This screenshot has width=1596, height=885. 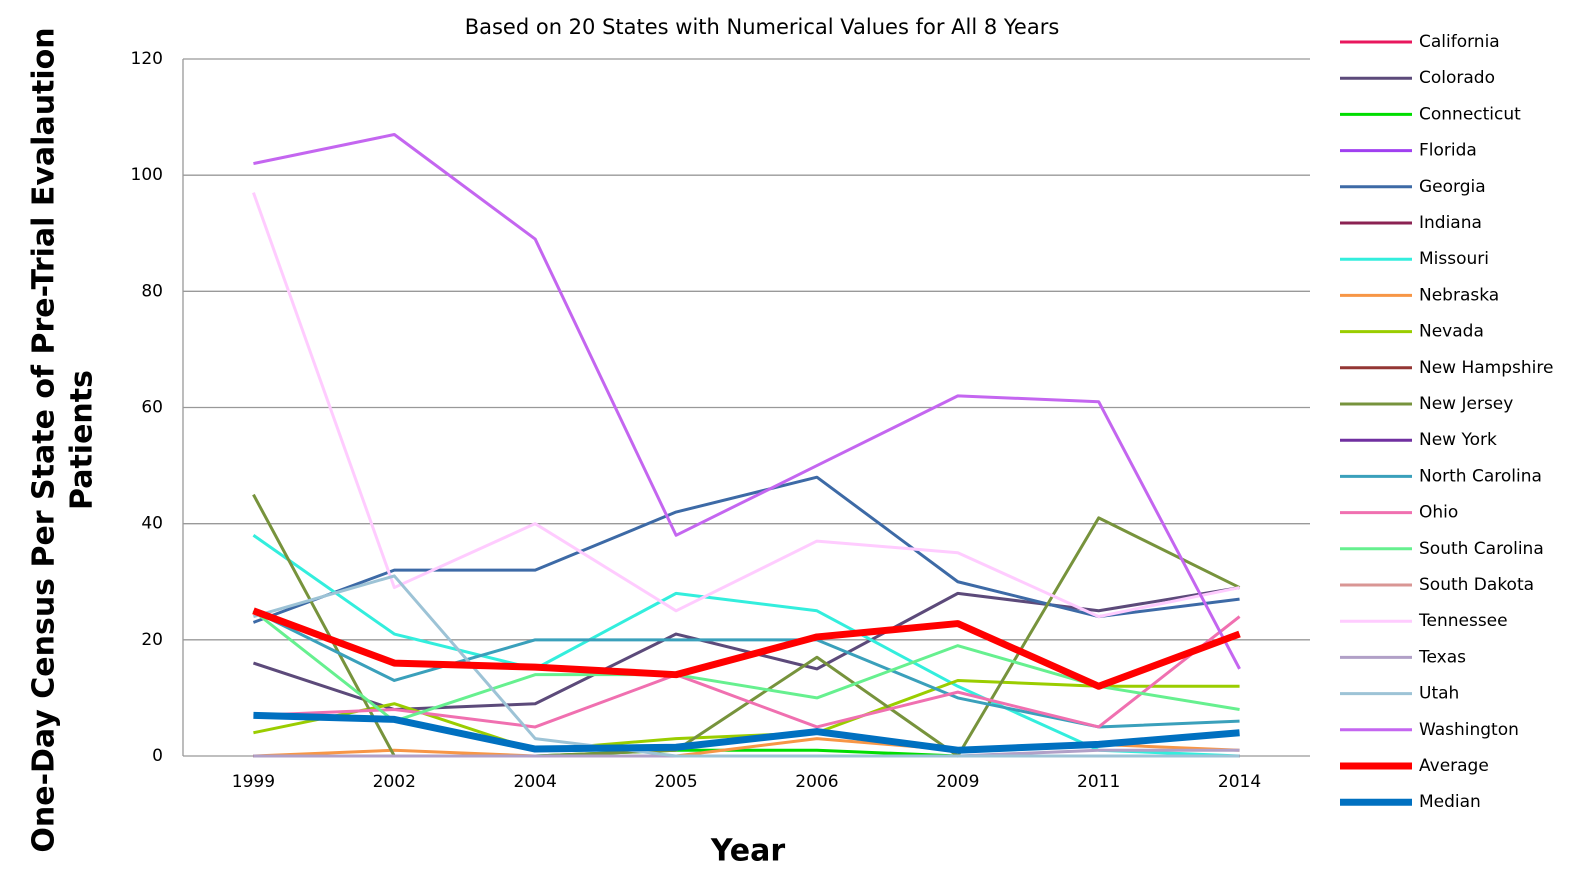 I want to click on legend-label: South Carolina, so click(x=1481, y=549).